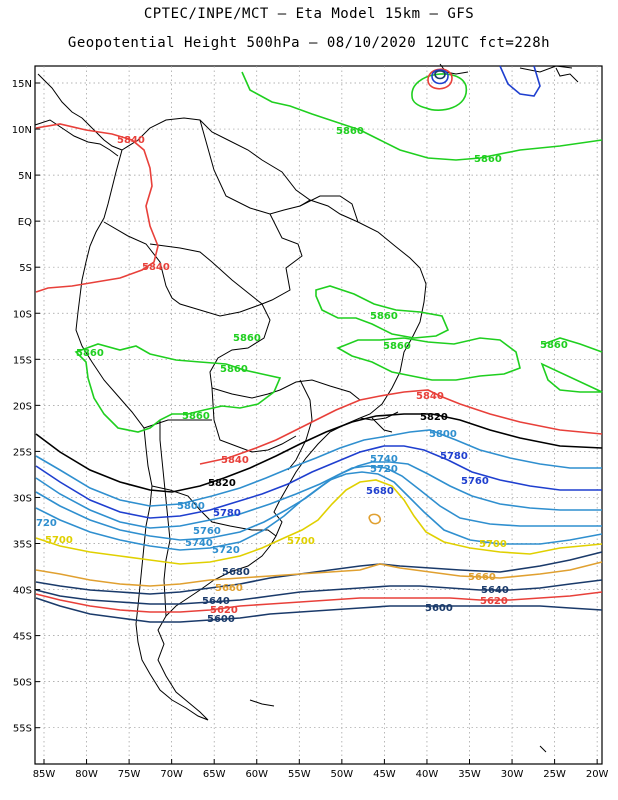  I want to click on lat-tick-label: 10S, so click(22, 314).